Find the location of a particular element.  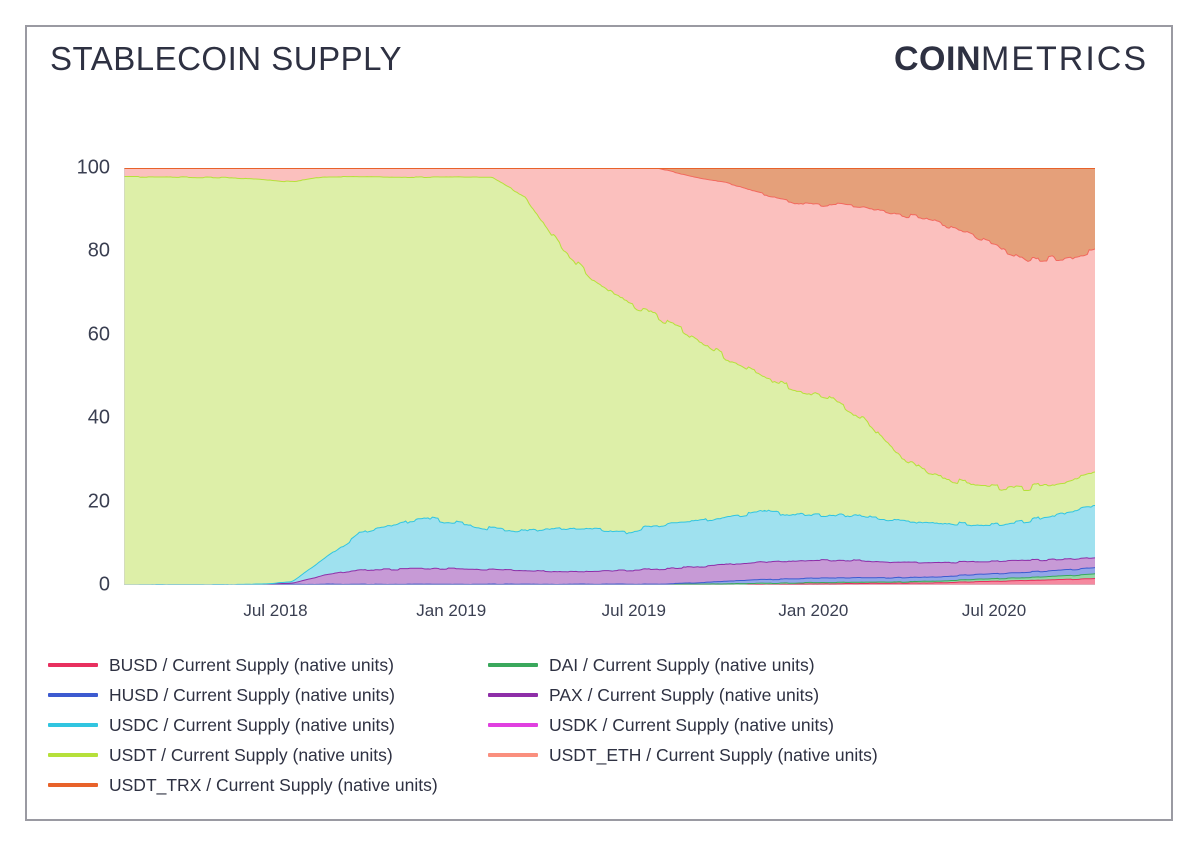

y-axis-tick-label: 80 is located at coordinates (98, 250).